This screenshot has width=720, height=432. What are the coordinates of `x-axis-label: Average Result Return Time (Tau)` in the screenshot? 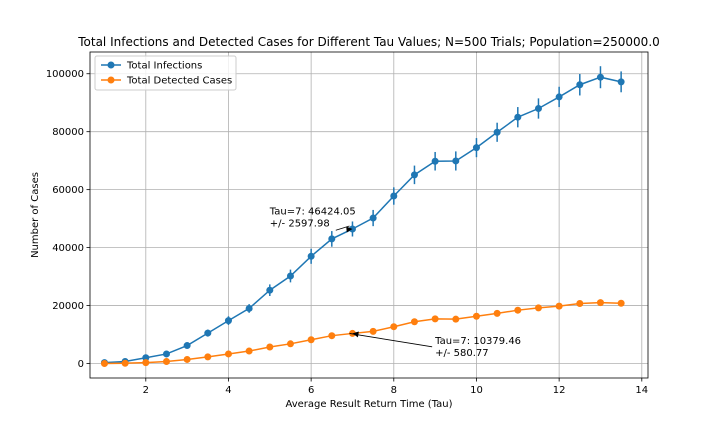 It's located at (368, 404).